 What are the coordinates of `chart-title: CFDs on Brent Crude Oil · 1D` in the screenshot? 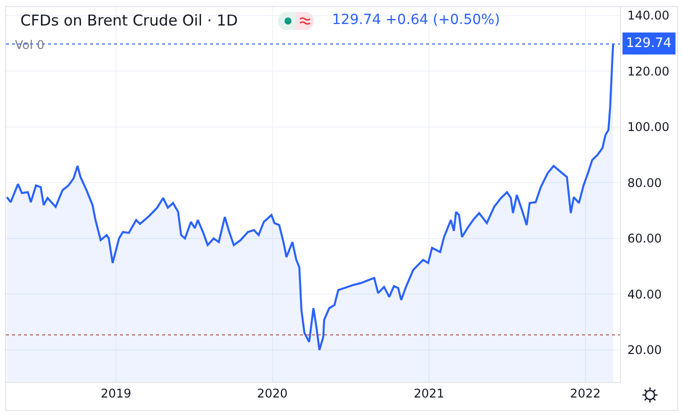 It's located at (129, 20).